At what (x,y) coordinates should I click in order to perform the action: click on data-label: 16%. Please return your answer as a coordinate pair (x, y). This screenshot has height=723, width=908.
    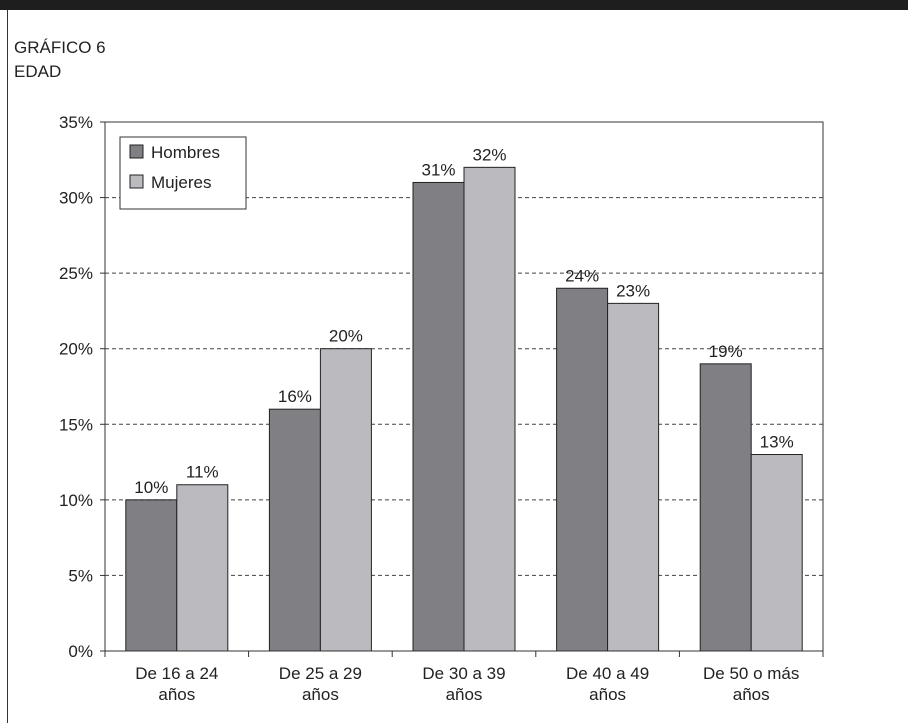
    Looking at the image, I should click on (295, 396).